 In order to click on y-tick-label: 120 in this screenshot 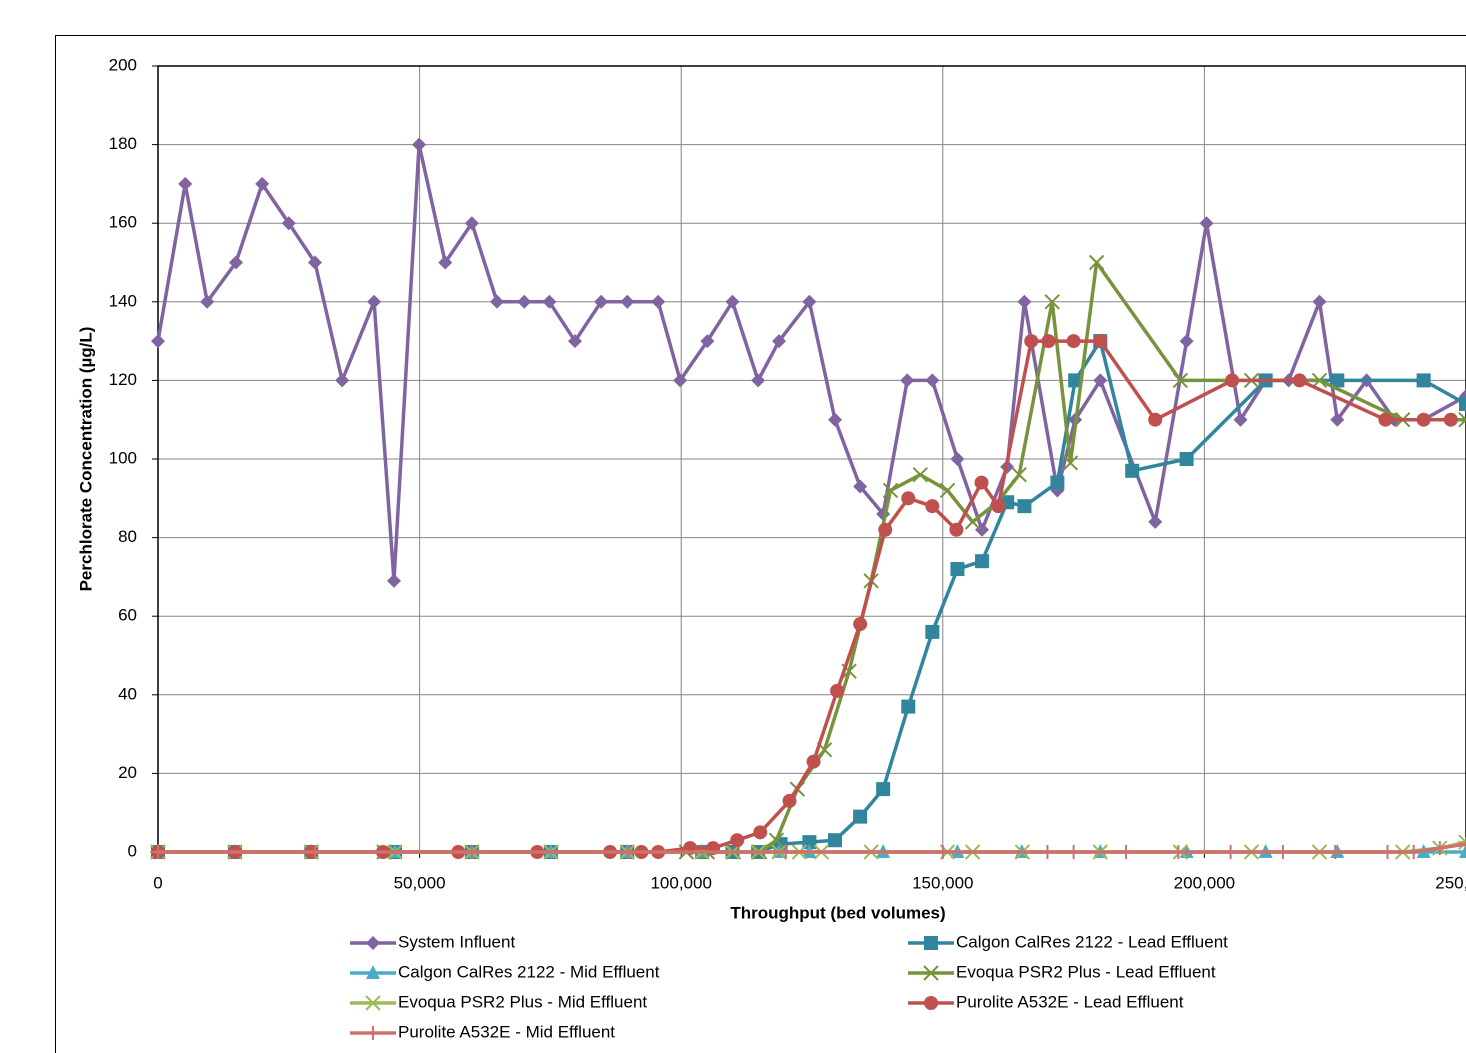, I will do `click(123, 379)`.